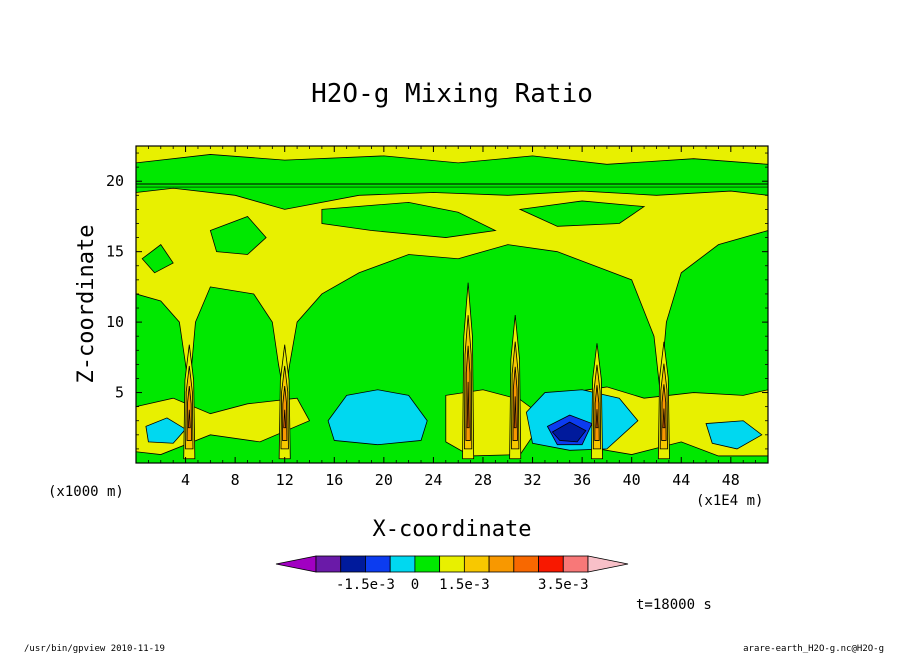 The width and height of the screenshot is (904, 654). I want to click on x-tick-label: 24, so click(433, 480).